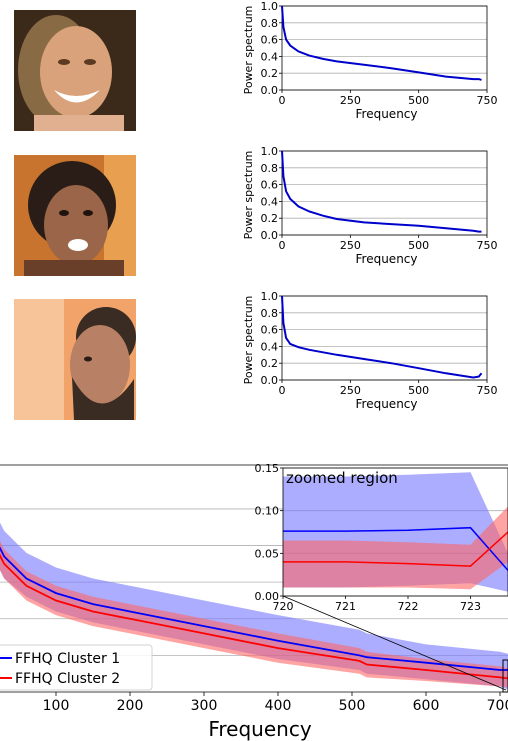  Describe the element at coordinates (345, 606) in the screenshot. I see `inset-x-tick-label: 721` at that location.